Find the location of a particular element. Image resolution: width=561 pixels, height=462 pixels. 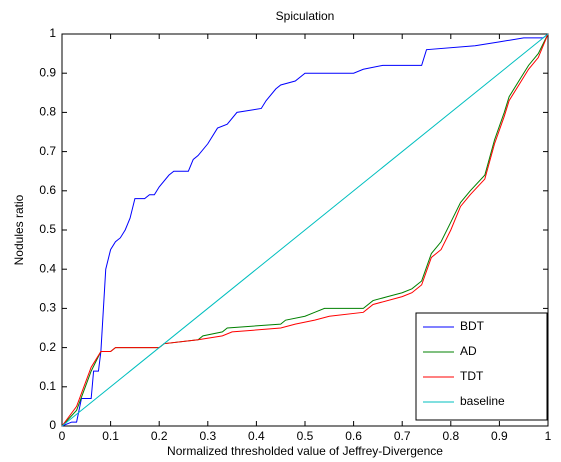

legend-label: baseline is located at coordinates (482, 401).